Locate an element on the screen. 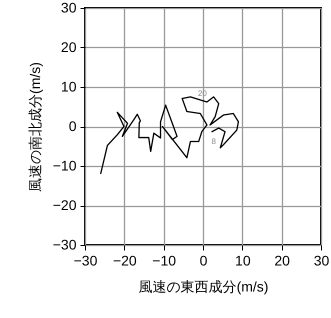 The height and width of the screenshot is (318, 331). x-tick-label: 20 is located at coordinates (282, 260).